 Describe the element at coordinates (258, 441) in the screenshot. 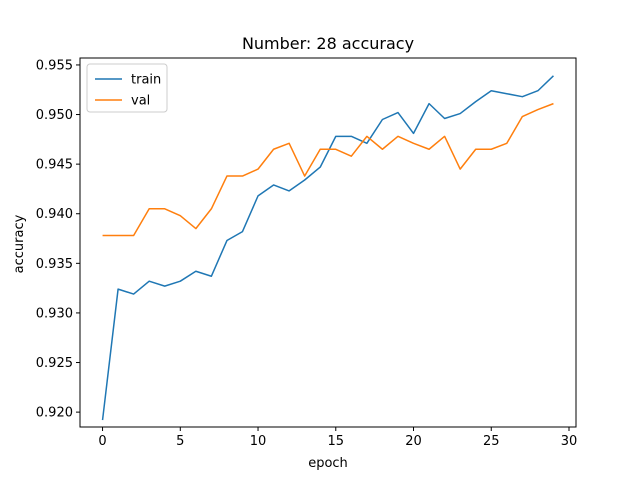

I see `x-tick-label: 10` at that location.